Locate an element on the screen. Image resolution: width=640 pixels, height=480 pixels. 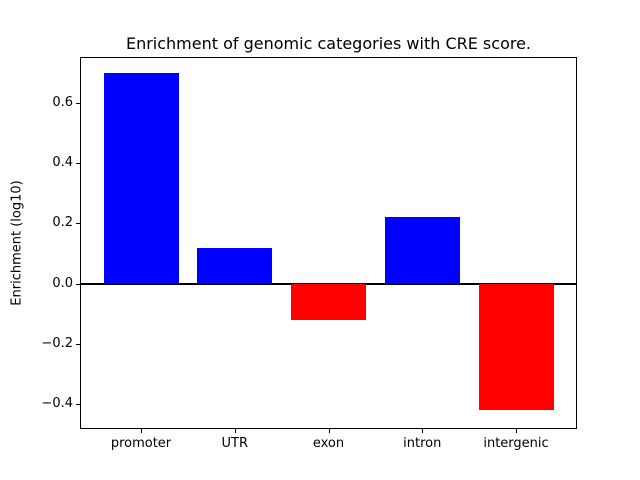
y-tick-label: 0.0 is located at coordinates (62, 283).